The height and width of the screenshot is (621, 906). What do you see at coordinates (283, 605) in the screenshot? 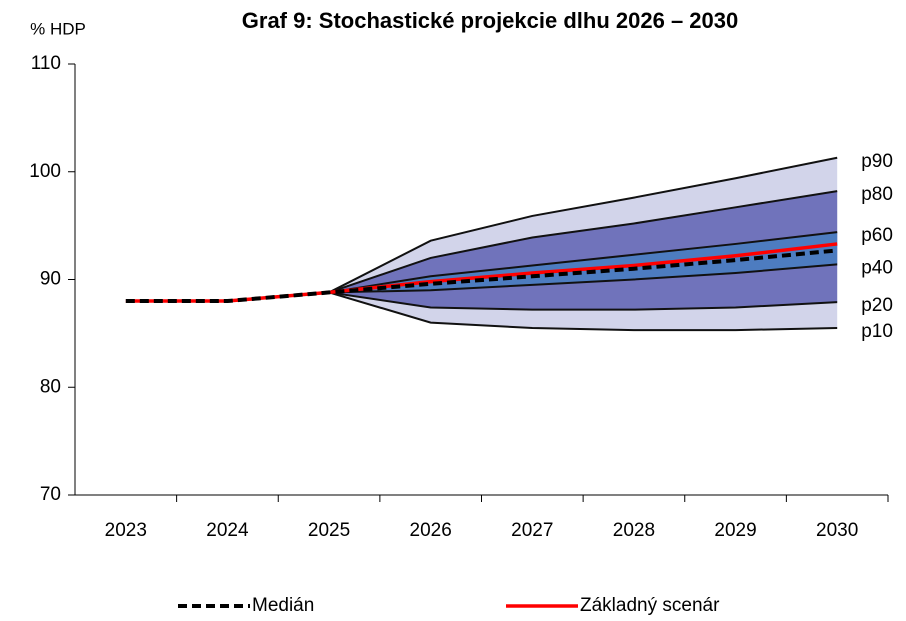
I see `legend-label: Medián` at bounding box center [283, 605].